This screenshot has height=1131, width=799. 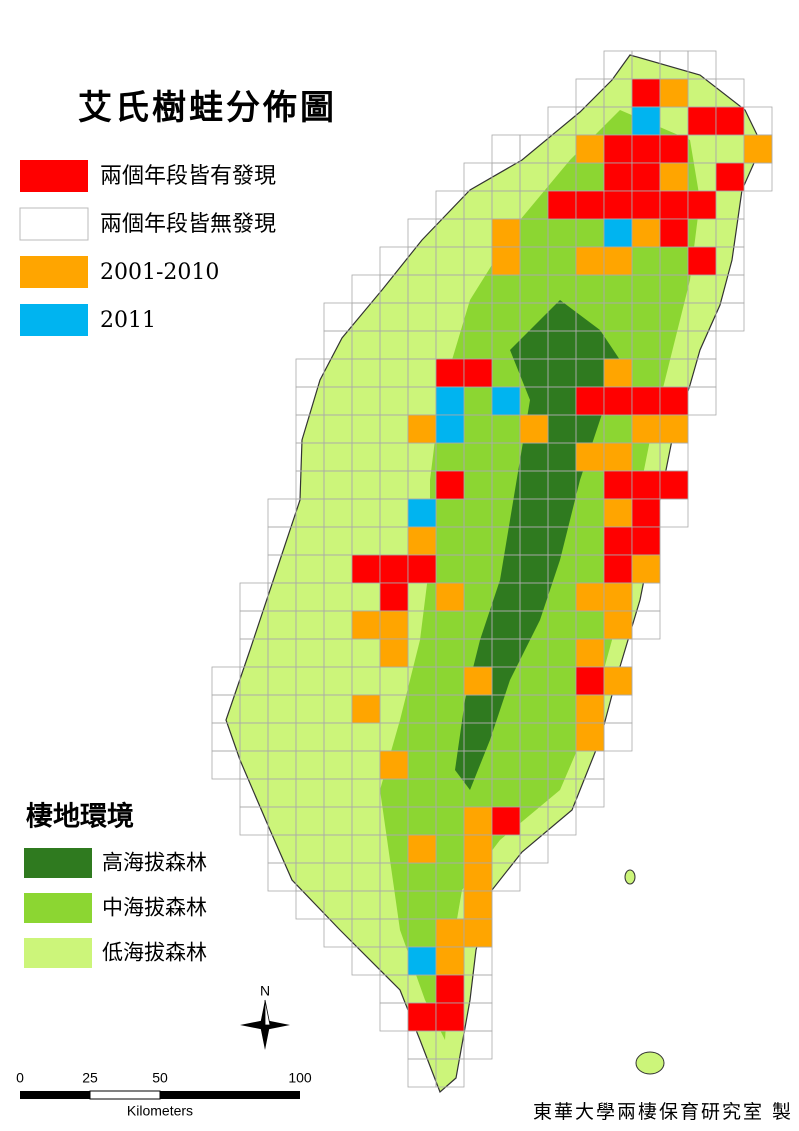 What do you see at coordinates (154, 908) in the screenshot?
I see `habitat-label: 中海拔森林` at bounding box center [154, 908].